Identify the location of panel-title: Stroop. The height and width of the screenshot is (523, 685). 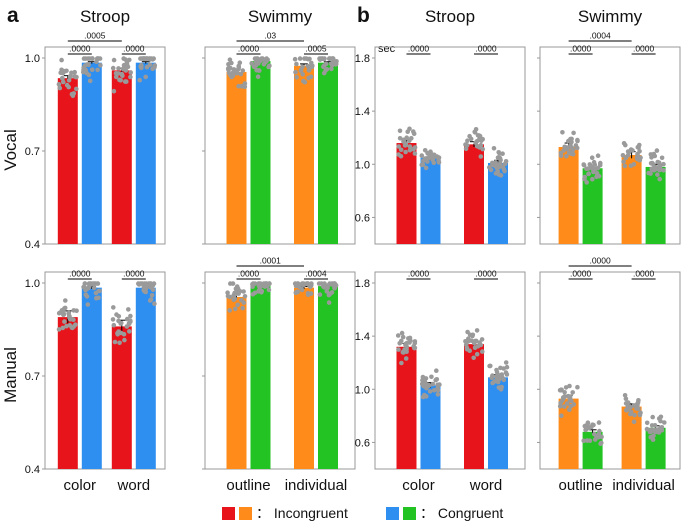
(450, 16).